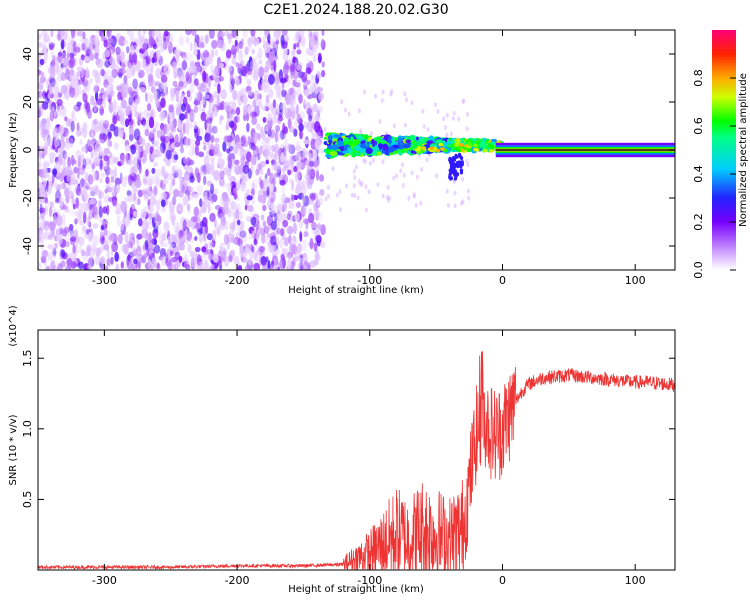 This screenshot has height=600, width=750. What do you see at coordinates (27, 102) in the screenshot?
I see `spectrogram-y-tick-label: 20` at bounding box center [27, 102].